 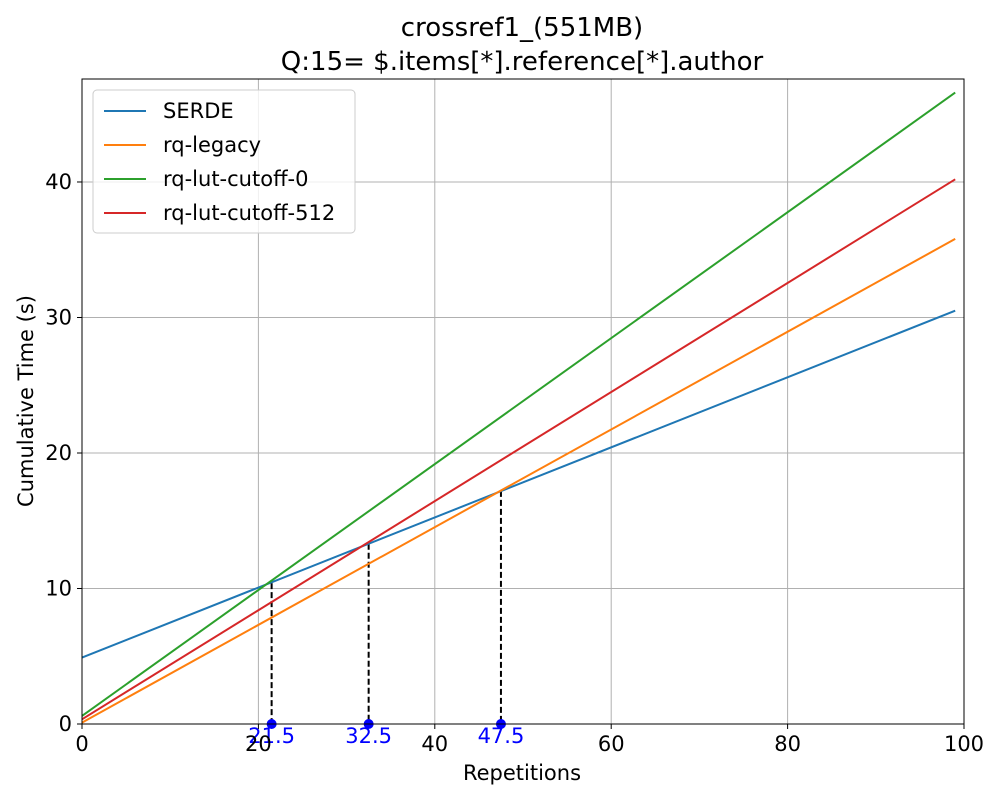 What do you see at coordinates (522, 62) in the screenshot?
I see `chart-subtitle: Q:15= $.items[*].reference[*].author` at bounding box center [522, 62].